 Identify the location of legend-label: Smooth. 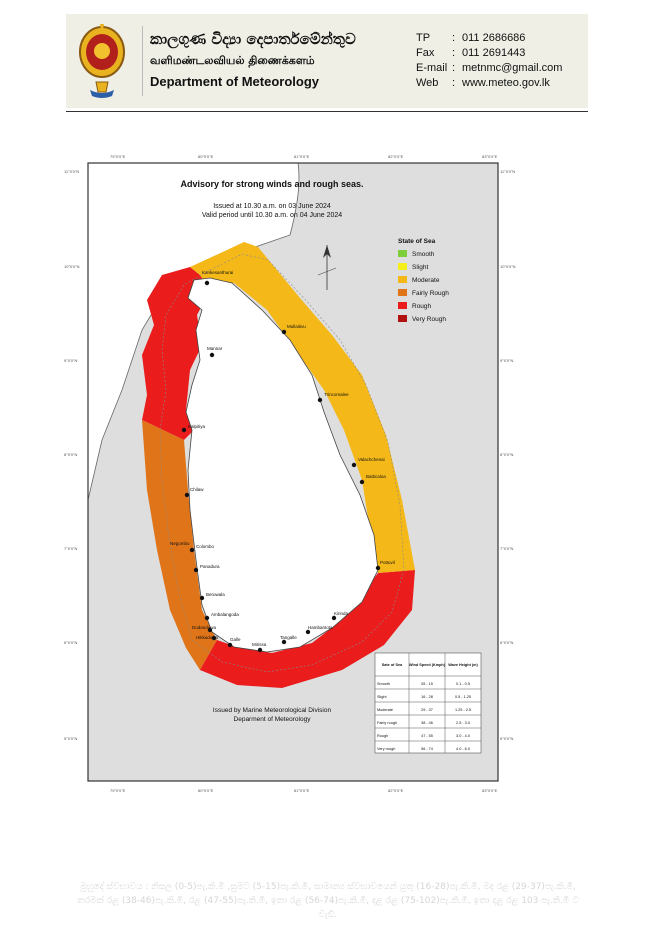
(423, 254).